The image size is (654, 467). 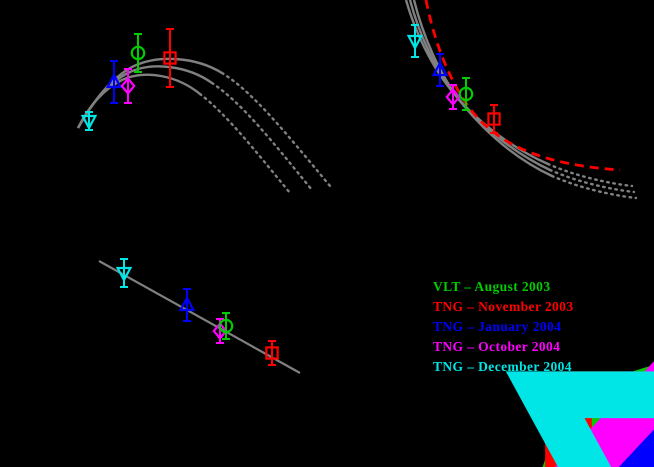 What do you see at coordinates (197, 312) in the screenshot?
I see `bottom-left-data-points` at bounding box center [197, 312].